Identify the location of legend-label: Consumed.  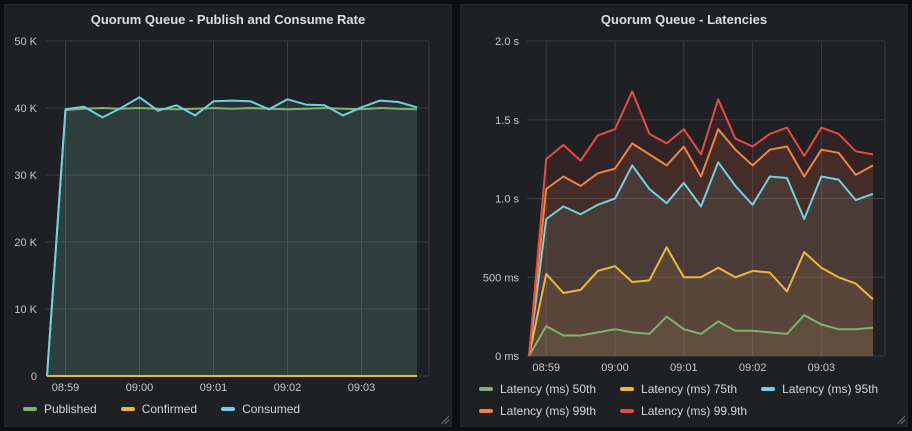
(271, 409).